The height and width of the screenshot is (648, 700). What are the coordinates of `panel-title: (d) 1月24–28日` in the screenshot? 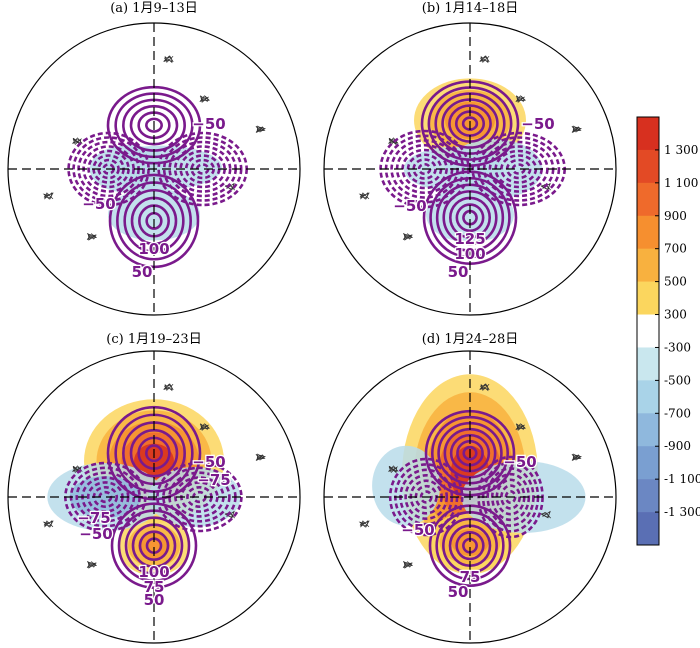 It's located at (470, 339).